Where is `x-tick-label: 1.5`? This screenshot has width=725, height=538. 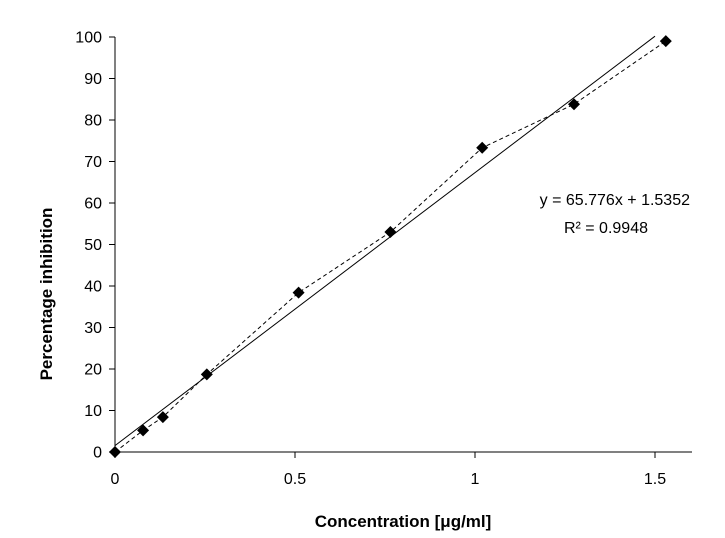 x-tick-label: 1.5 is located at coordinates (655, 479).